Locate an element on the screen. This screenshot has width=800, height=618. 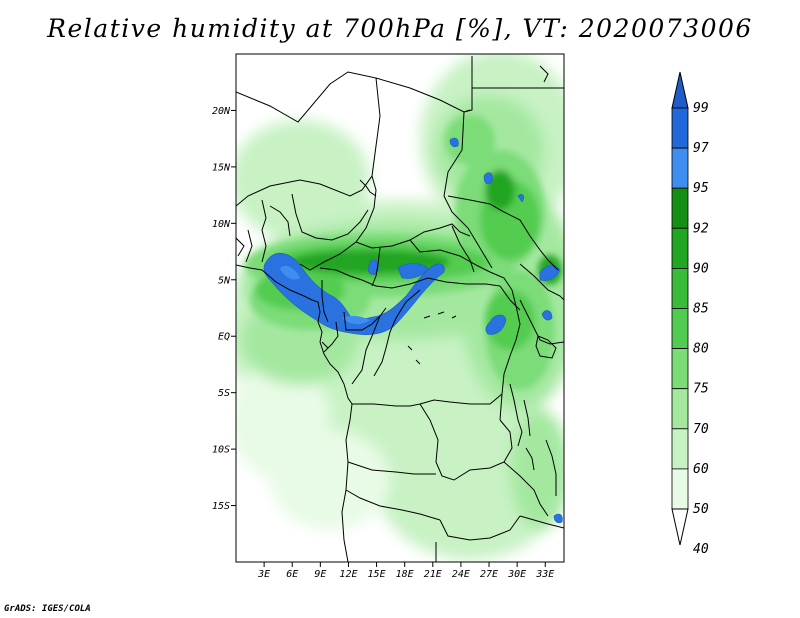
colorbar-label: 90 is located at coordinates (701, 268).